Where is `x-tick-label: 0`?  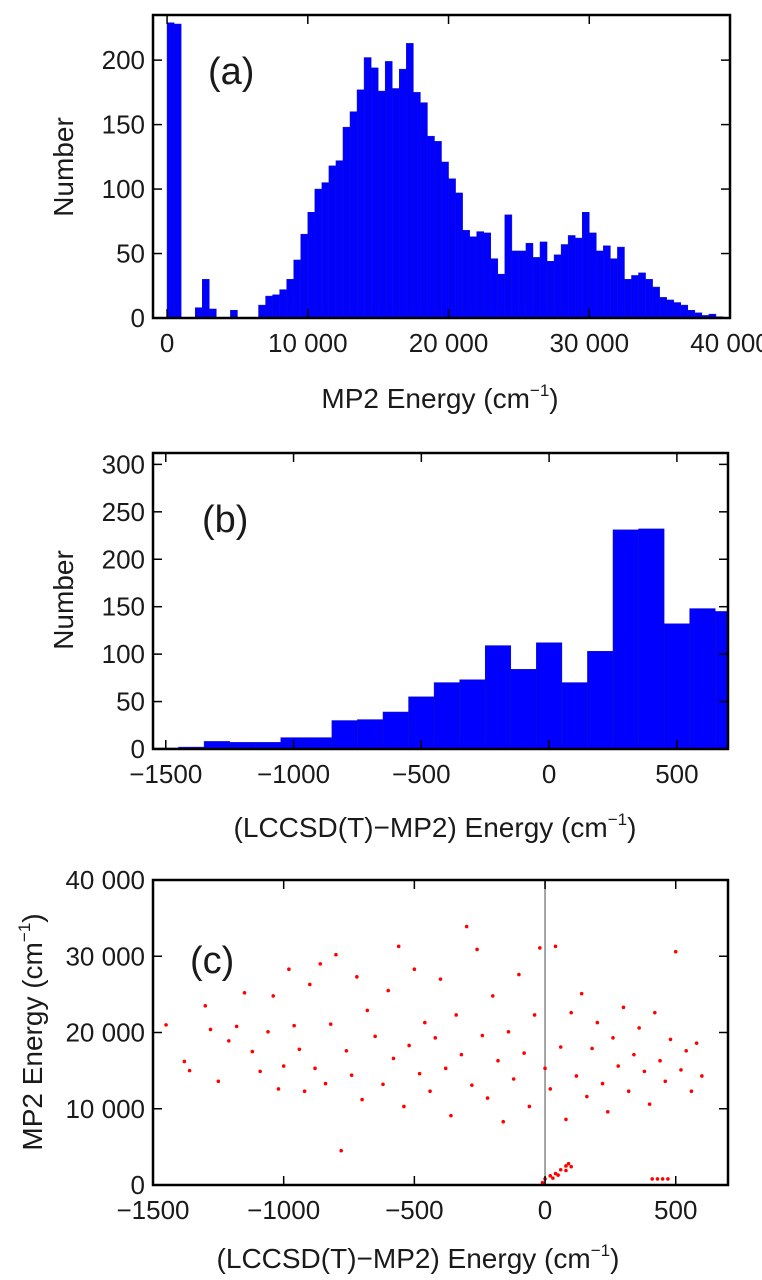
x-tick-label: 0 is located at coordinates (549, 774).